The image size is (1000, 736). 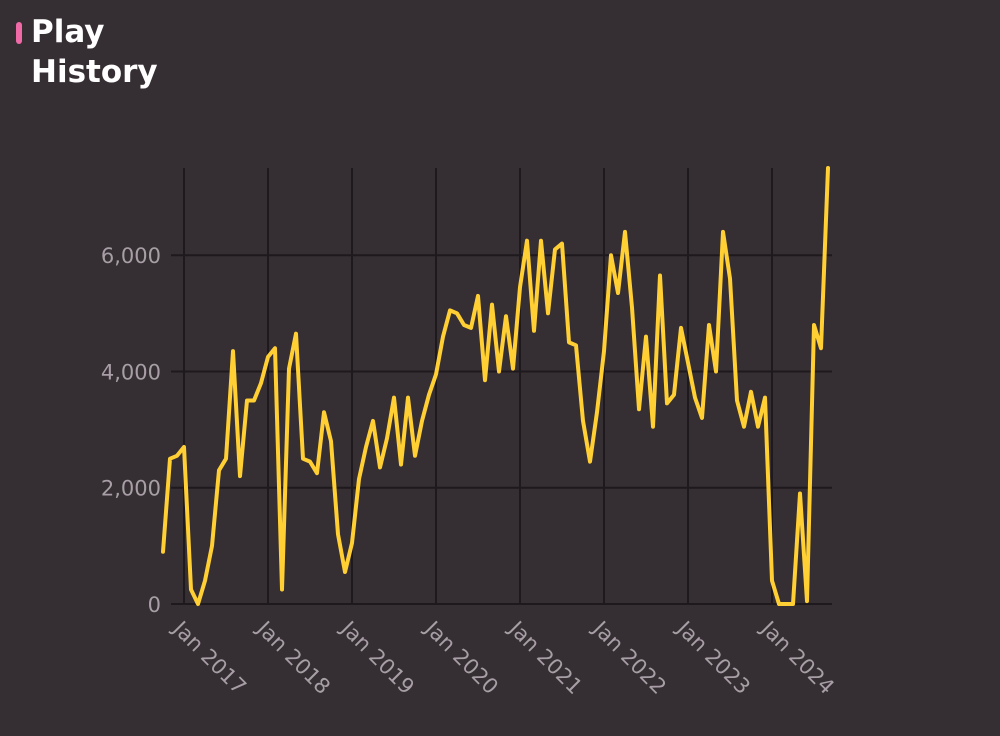 What do you see at coordinates (94, 52) in the screenshot?
I see `chart-title: Play History` at bounding box center [94, 52].